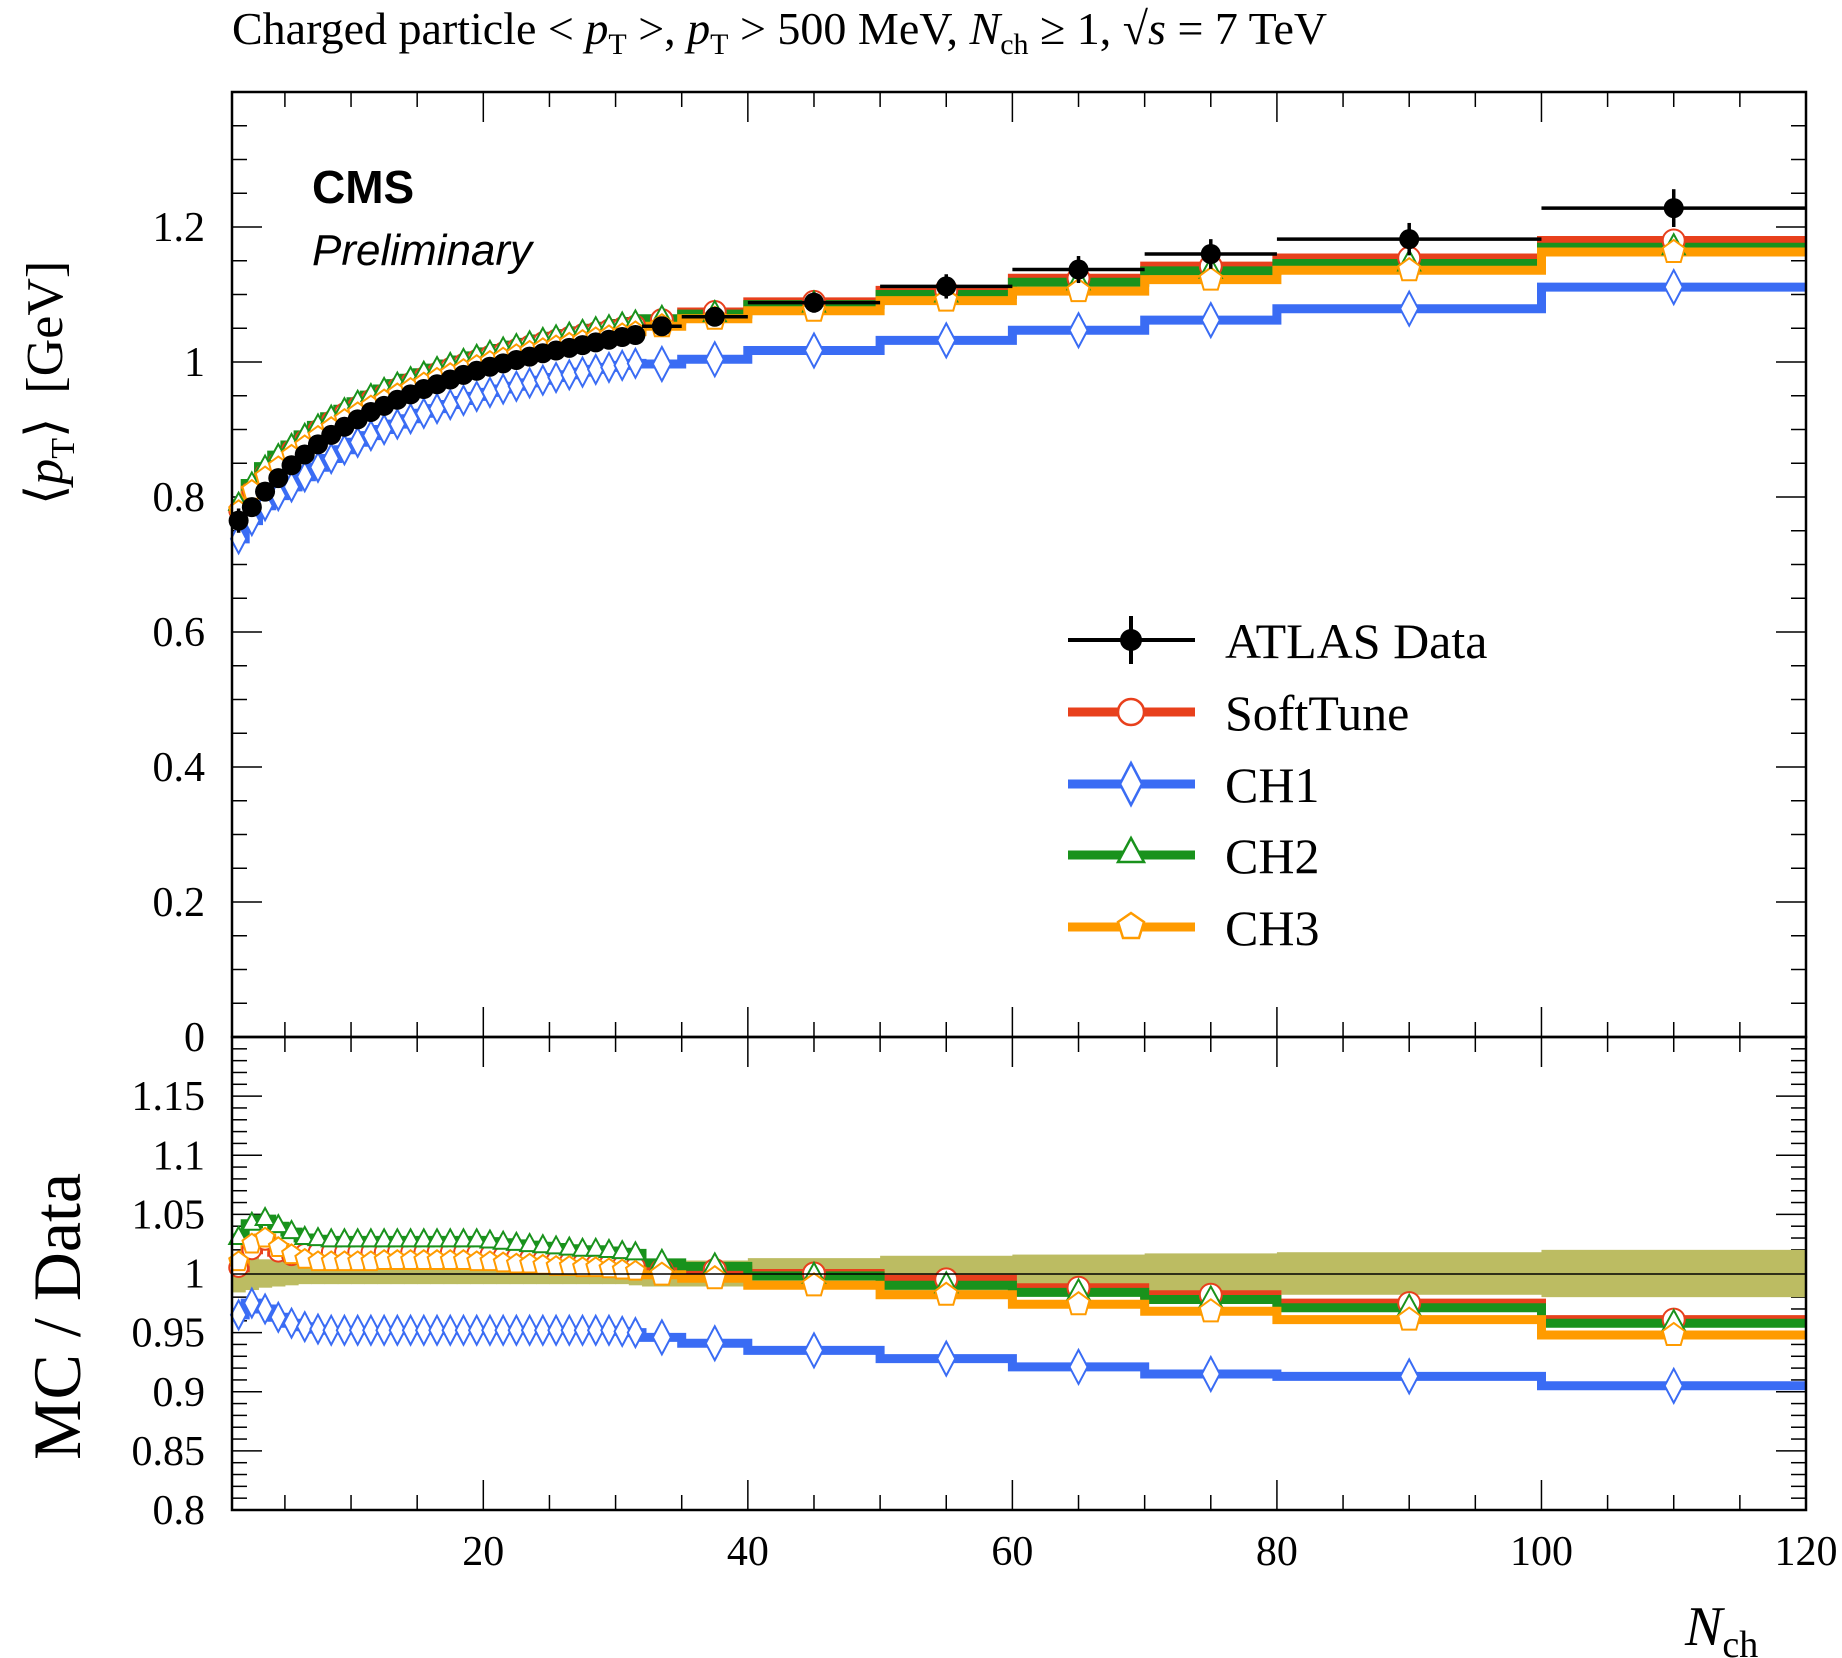 Image resolution: width=1842 pixels, height=1658 pixels. Describe the element at coordinates (169, 1334) in the screenshot. I see `ratio-y-tick-label: 0.95` at that location.